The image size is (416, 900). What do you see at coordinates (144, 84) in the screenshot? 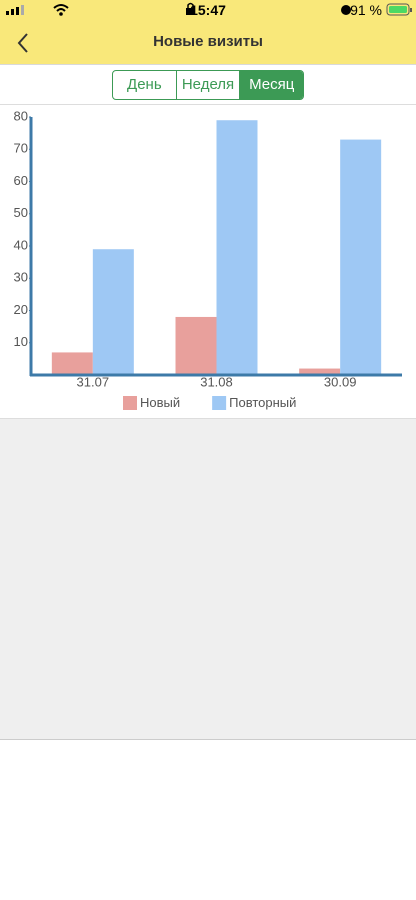
I see `tab: День` at bounding box center [144, 84].